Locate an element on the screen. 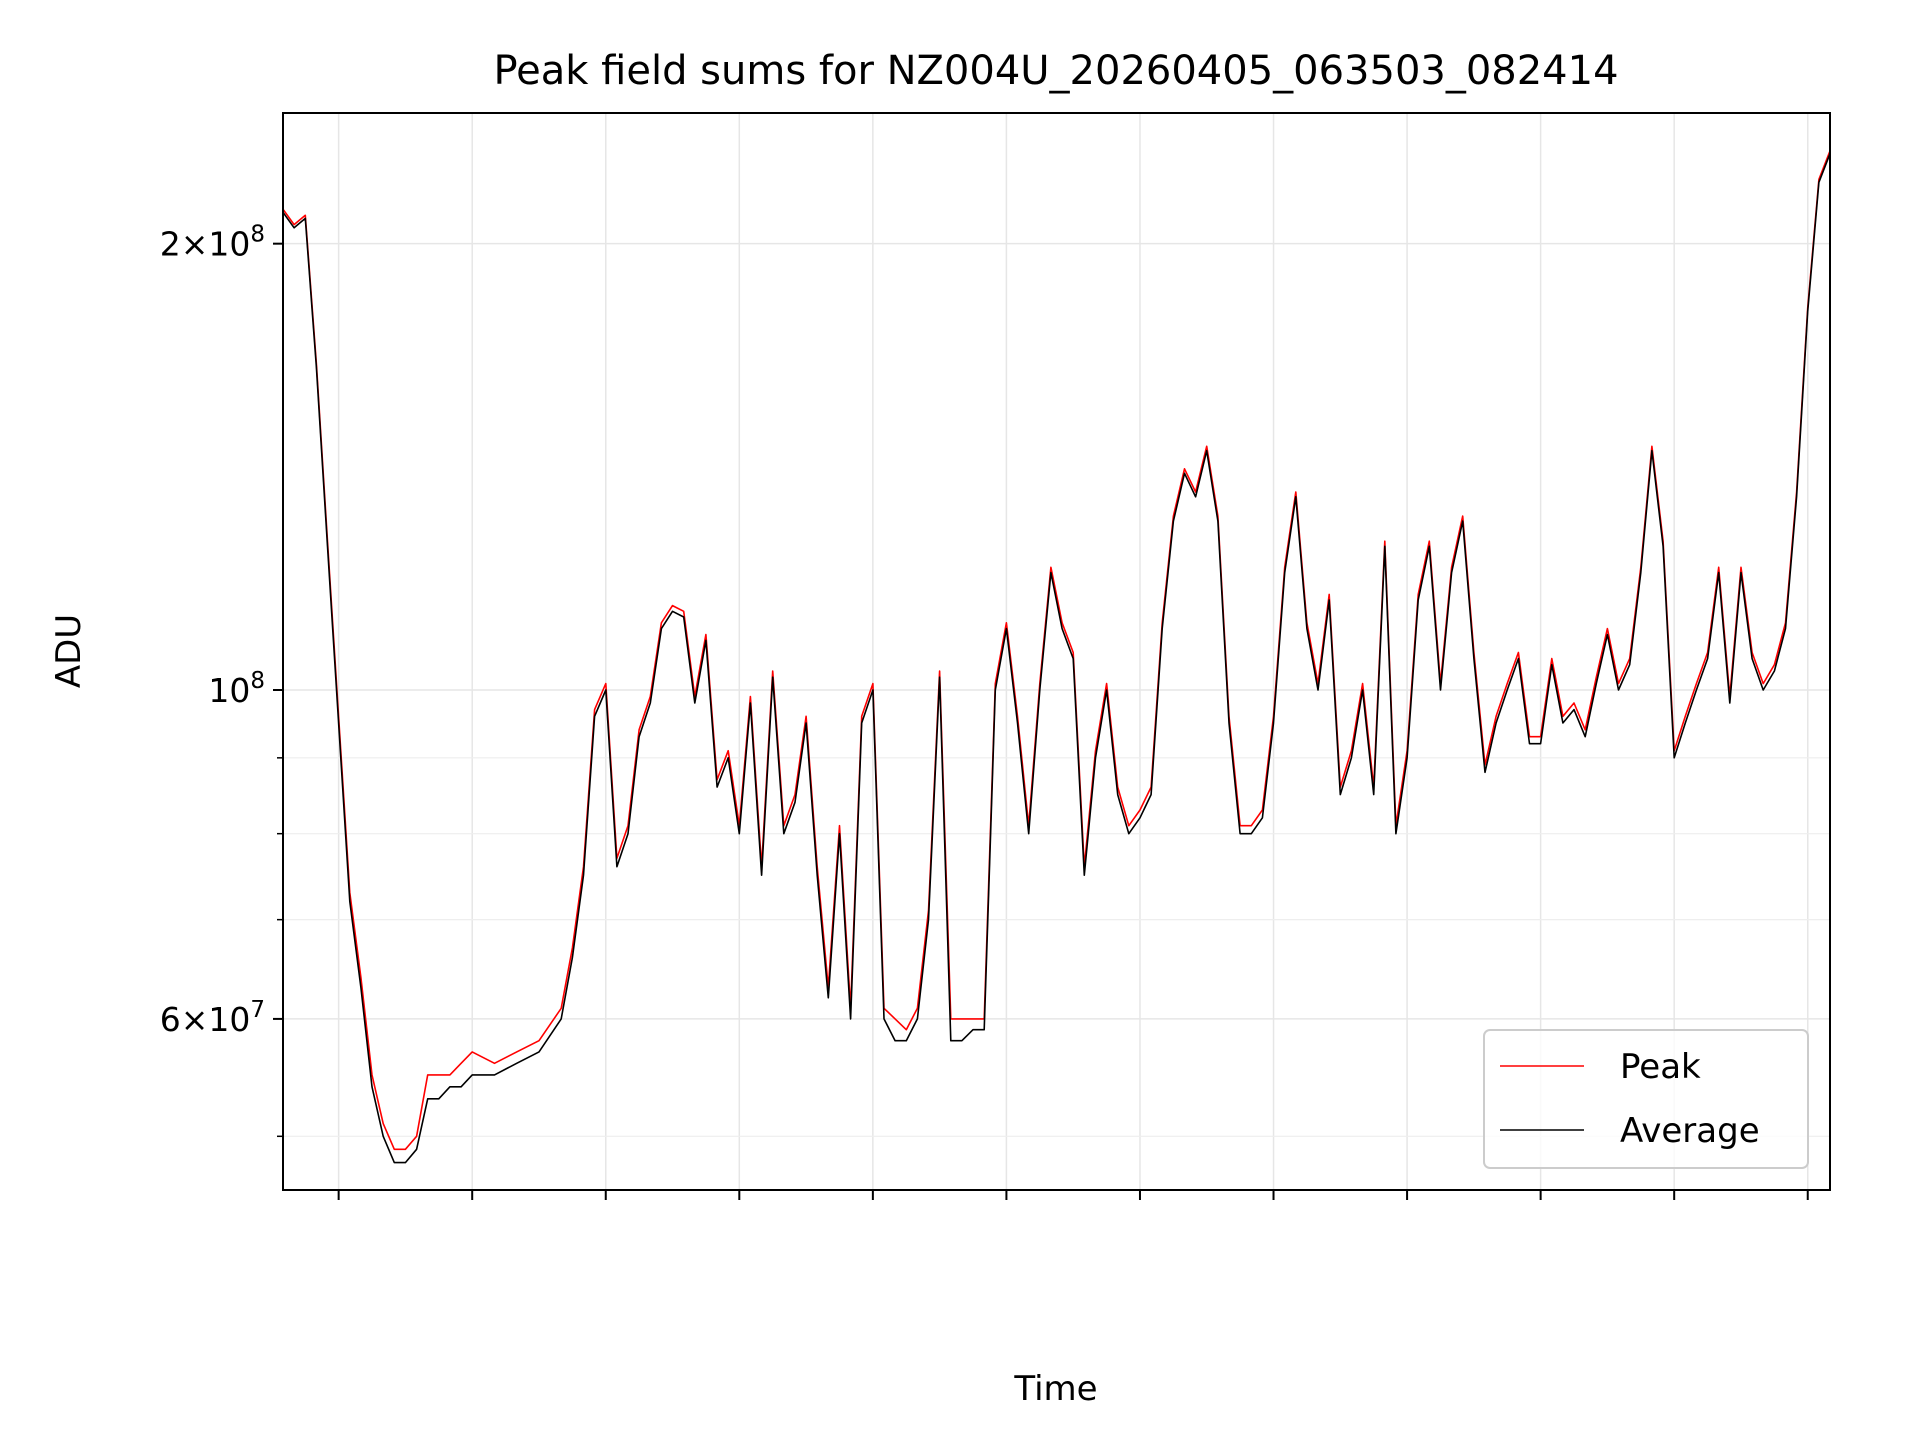  legend-box is located at coordinates (1646, 1099).